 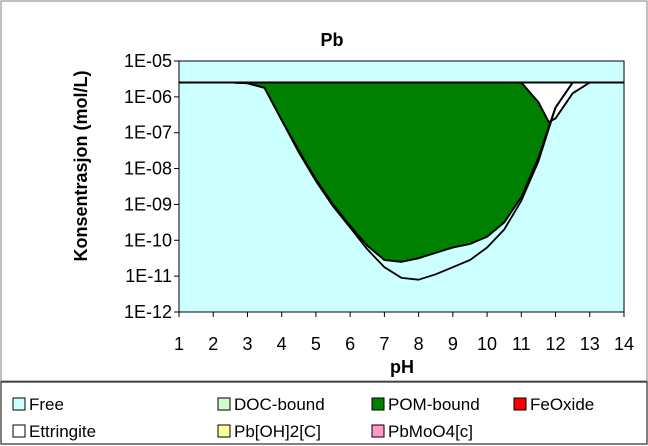 I want to click on y-tick-label: 1E-07, so click(x=148, y=133).